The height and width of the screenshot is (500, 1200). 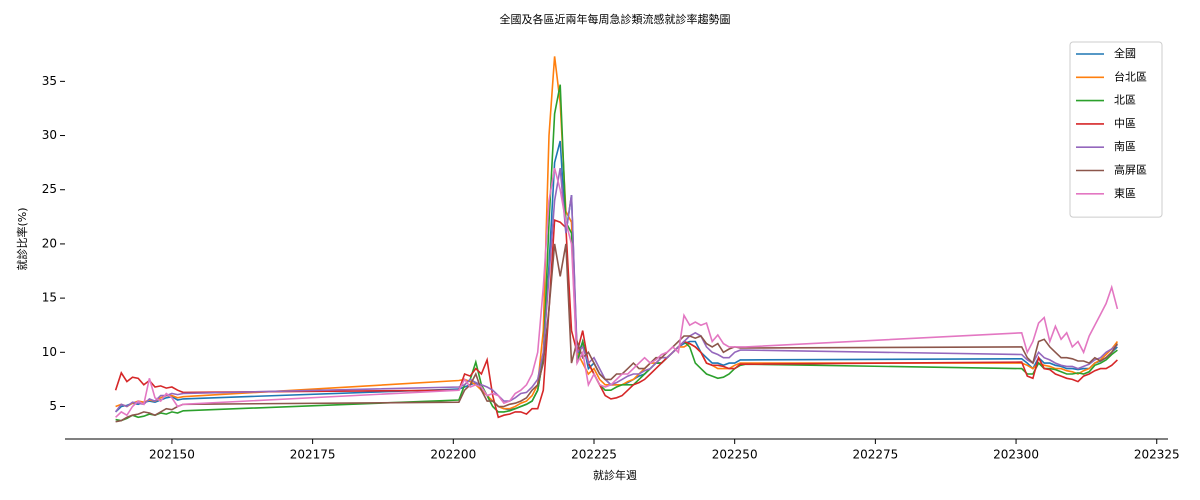 What do you see at coordinates (615, 475) in the screenshot?
I see `x-axis-label: 就診年週` at bounding box center [615, 475].